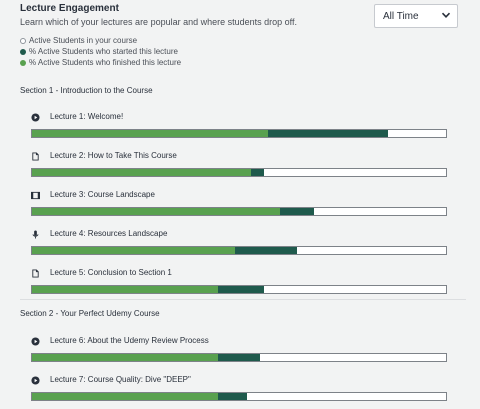 Image resolution: width=480 pixels, height=409 pixels. Describe the element at coordinates (23, 51) in the screenshot. I see `legend-swatch-started` at that location.